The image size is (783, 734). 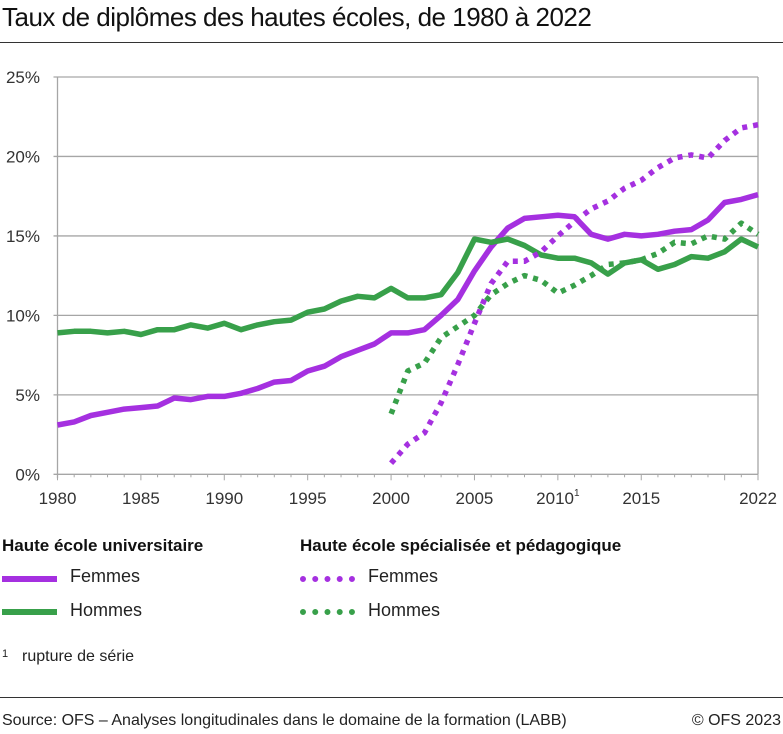 What do you see at coordinates (558, 498) in the screenshot?
I see `x-tick-label: 20101` at bounding box center [558, 498].